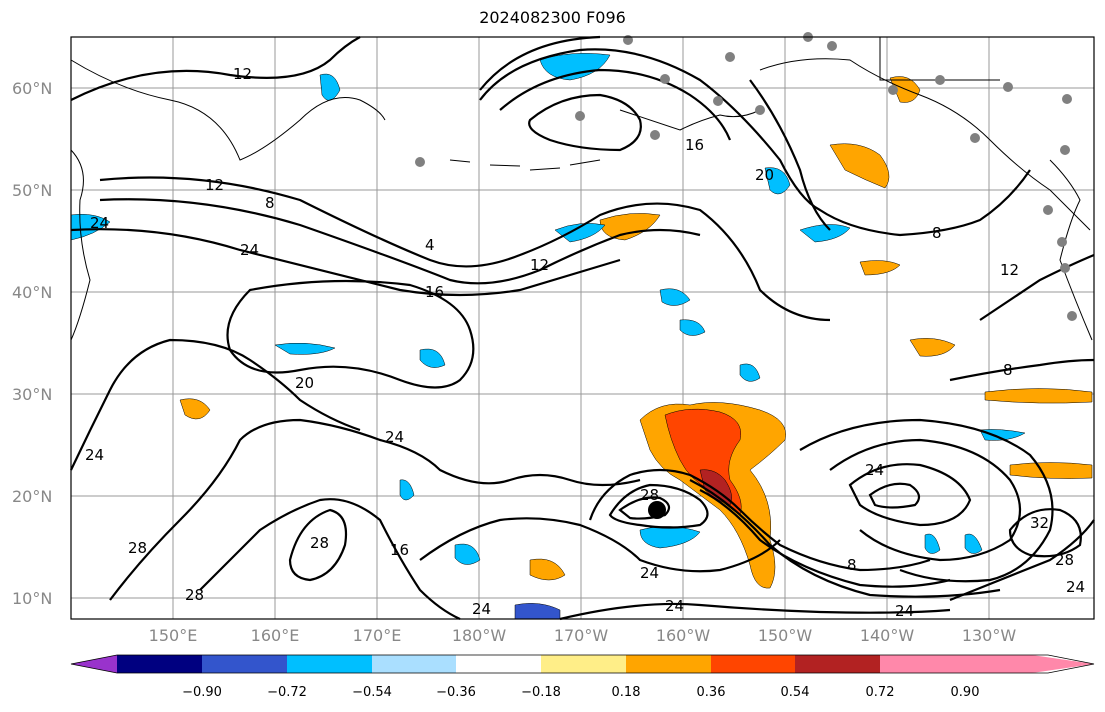 This screenshot has width=1105, height=712. Describe the element at coordinates (32, 598) in the screenshot. I see `lat-label: 10°N` at that location.